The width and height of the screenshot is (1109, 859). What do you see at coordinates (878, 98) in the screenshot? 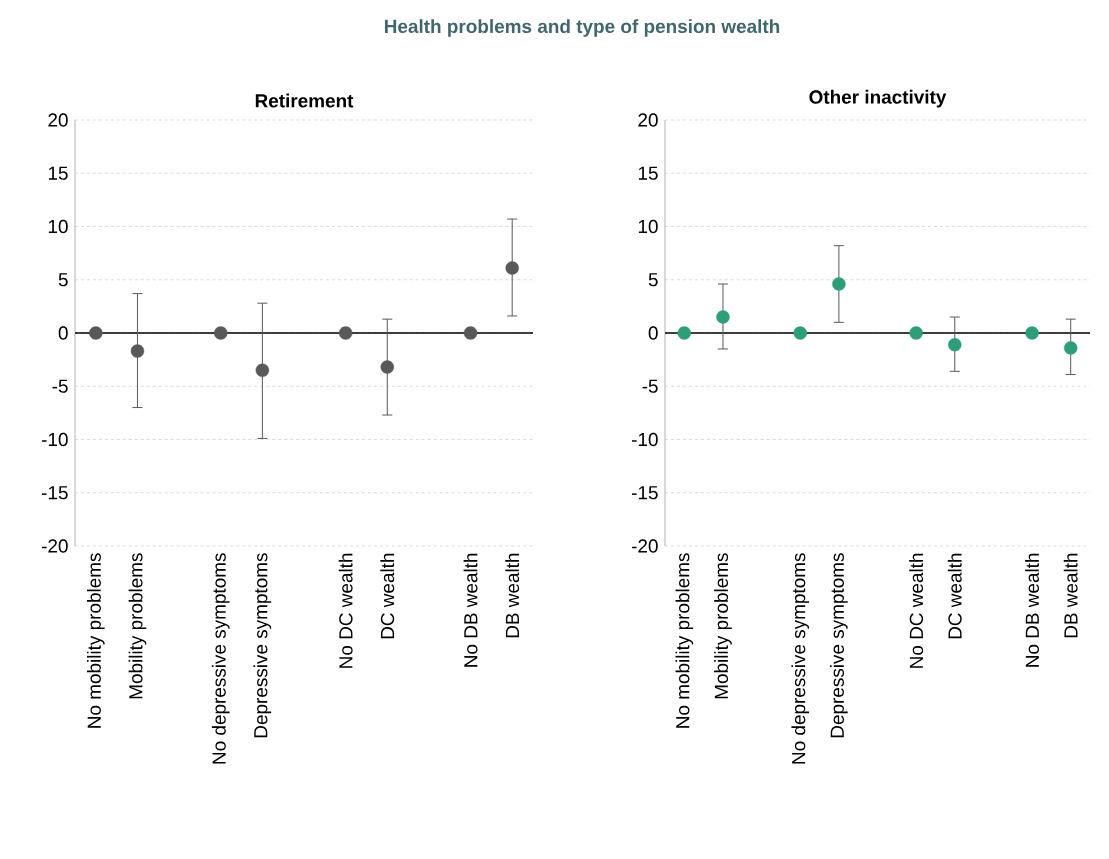
I see `chart-title: Other inactivity` at bounding box center [878, 98].